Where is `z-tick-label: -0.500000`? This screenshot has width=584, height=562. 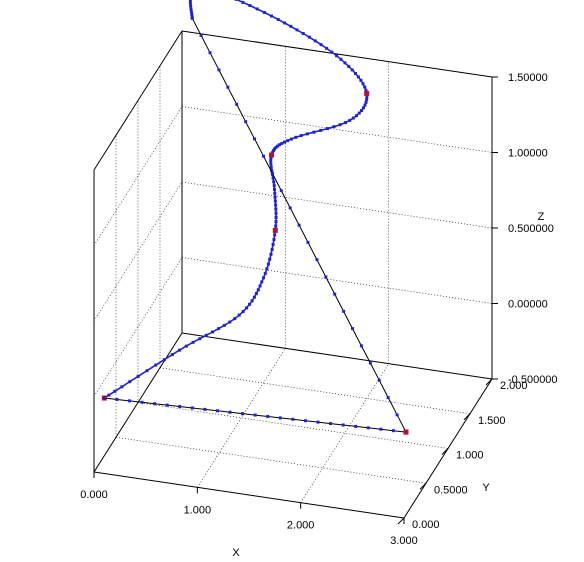 z-tick-label: -0.500000 is located at coordinates (533, 380).